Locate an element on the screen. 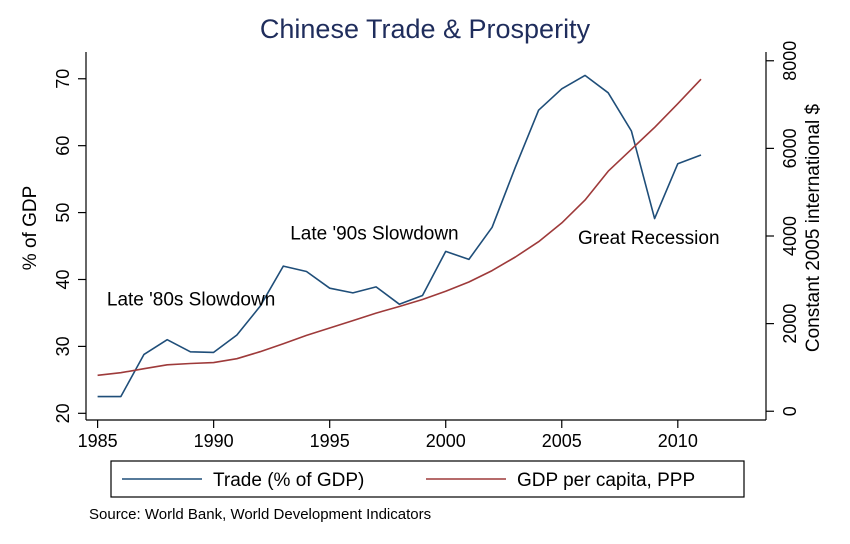 The height and width of the screenshot is (544, 850). y2-axis-title: Constant 2005 international $ is located at coordinates (813, 227).